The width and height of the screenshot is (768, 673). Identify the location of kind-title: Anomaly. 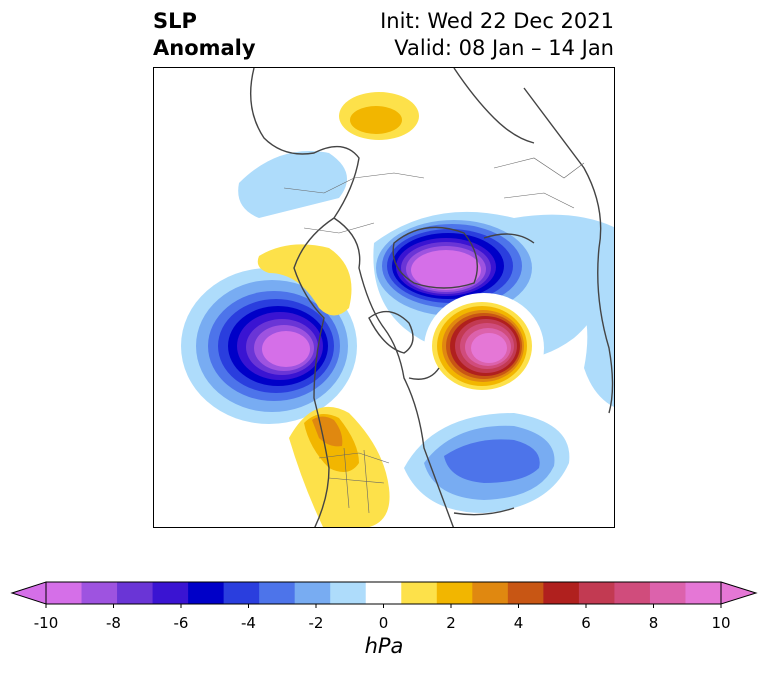
(204, 48).